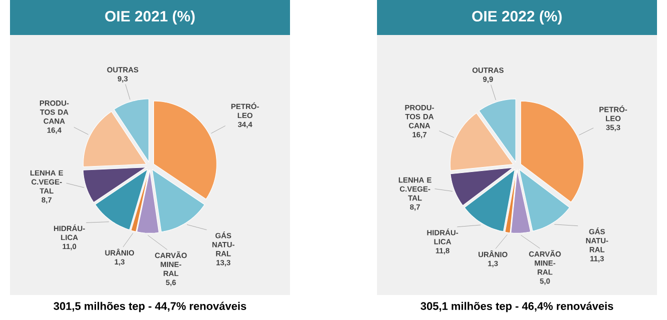  I want to click on chart-title: OIE 2021 (%), so click(150, 17).